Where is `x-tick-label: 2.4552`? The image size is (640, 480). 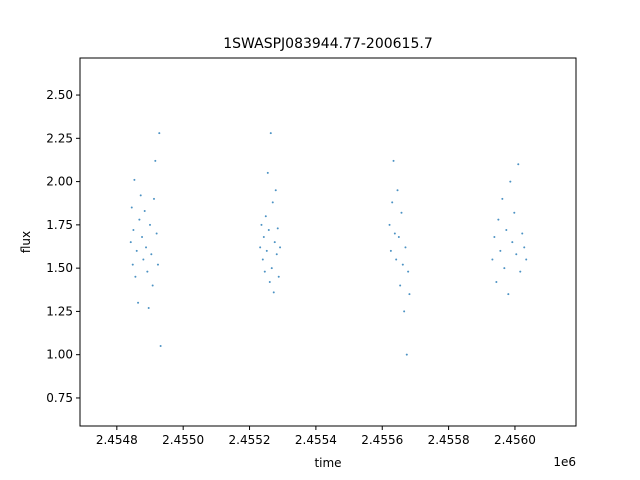
x-tick-label: 2.4552 is located at coordinates (250, 440).